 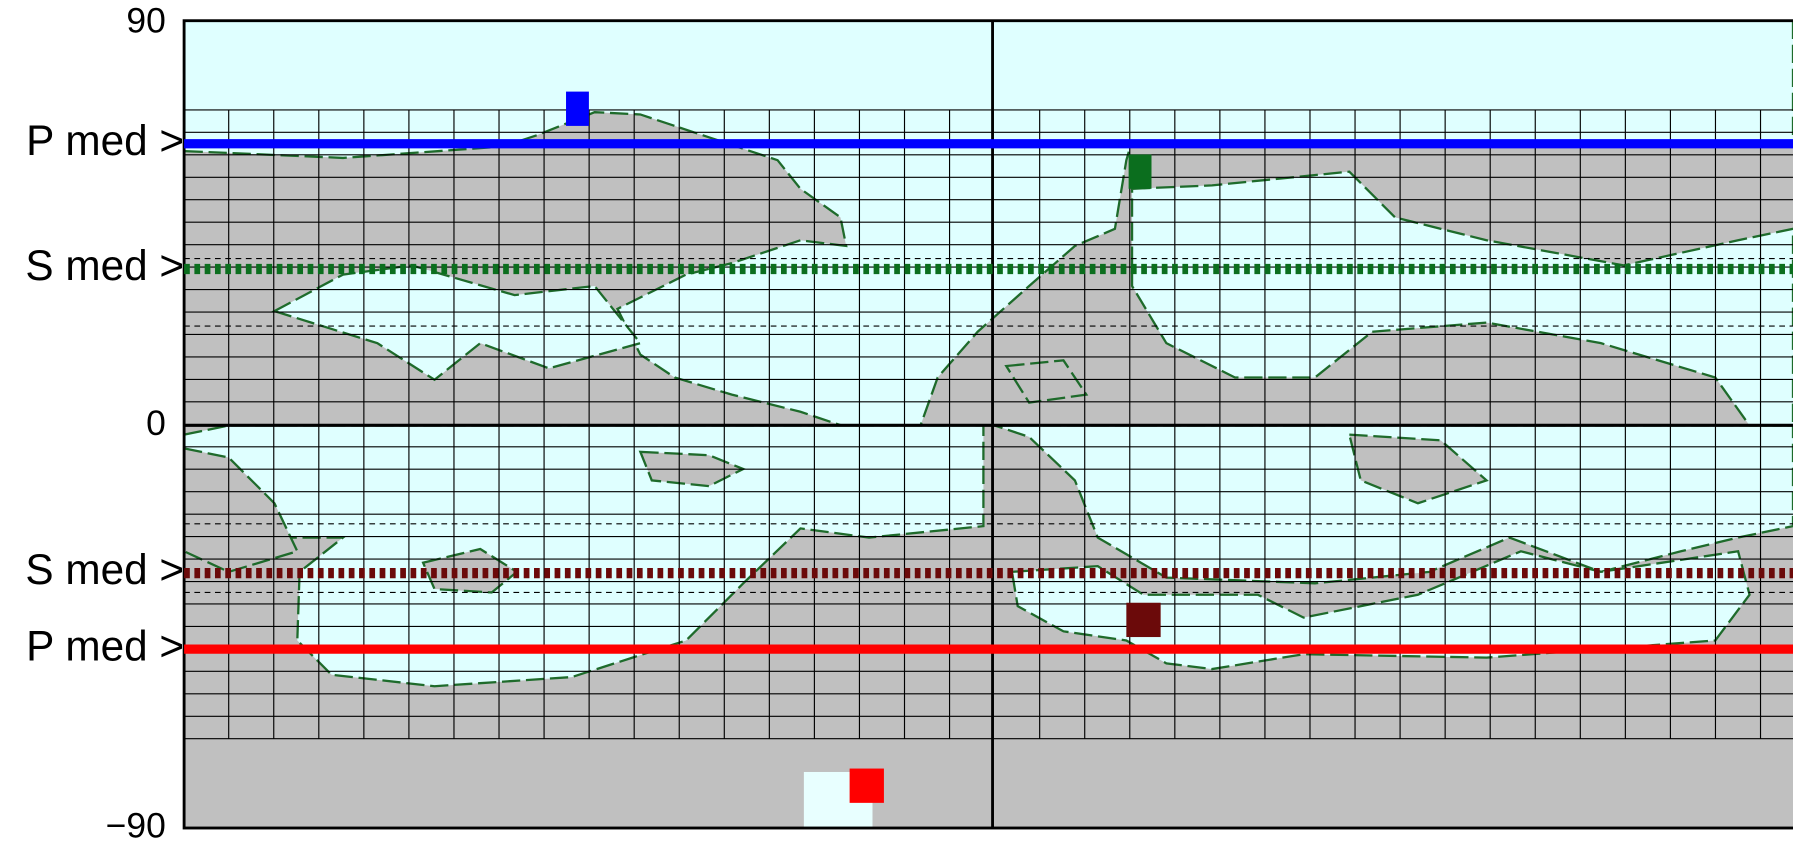 What do you see at coordinates (156, 423) in the screenshot?
I see `y-tick-label: 0` at bounding box center [156, 423].